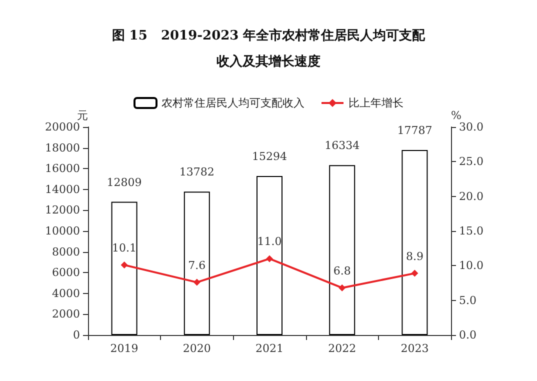 The height and width of the screenshot is (381, 537). What do you see at coordinates (233, 103) in the screenshot?
I see `legend-label: 农村常住居民人均可支配收入` at bounding box center [233, 103].